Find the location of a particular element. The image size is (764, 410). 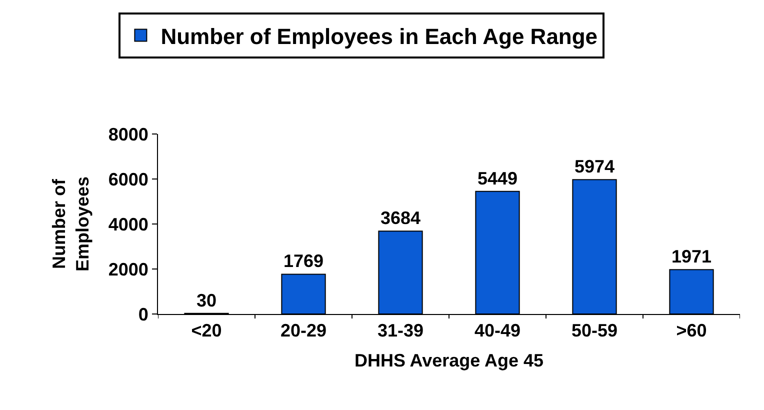

y-tick-label: 6000 is located at coordinates (128, 179).